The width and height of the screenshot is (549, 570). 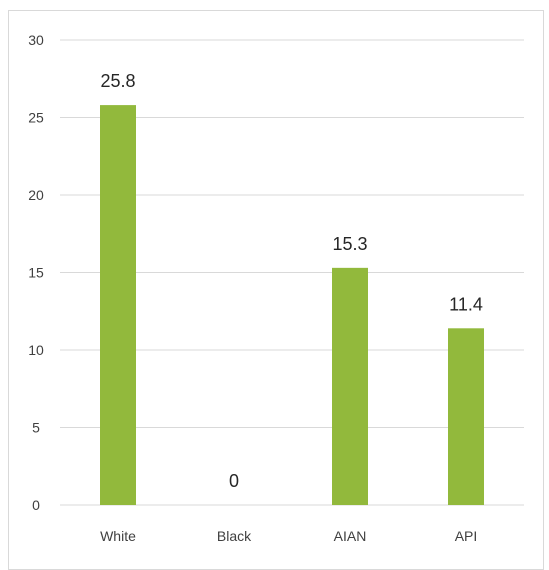 I want to click on data-label-api: 11.4, so click(x=466, y=304).